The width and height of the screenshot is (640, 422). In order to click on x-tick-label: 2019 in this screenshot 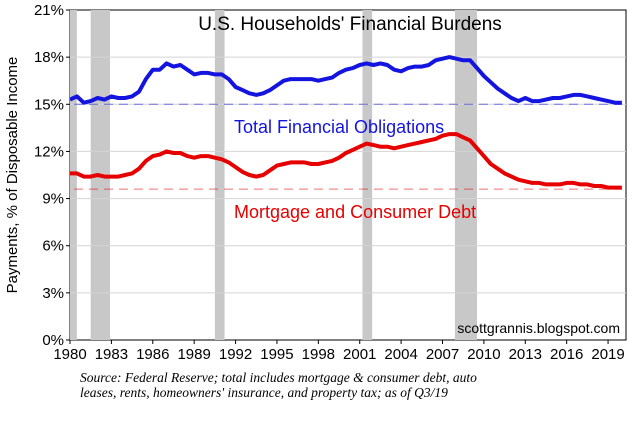, I will do `click(607, 354)`.